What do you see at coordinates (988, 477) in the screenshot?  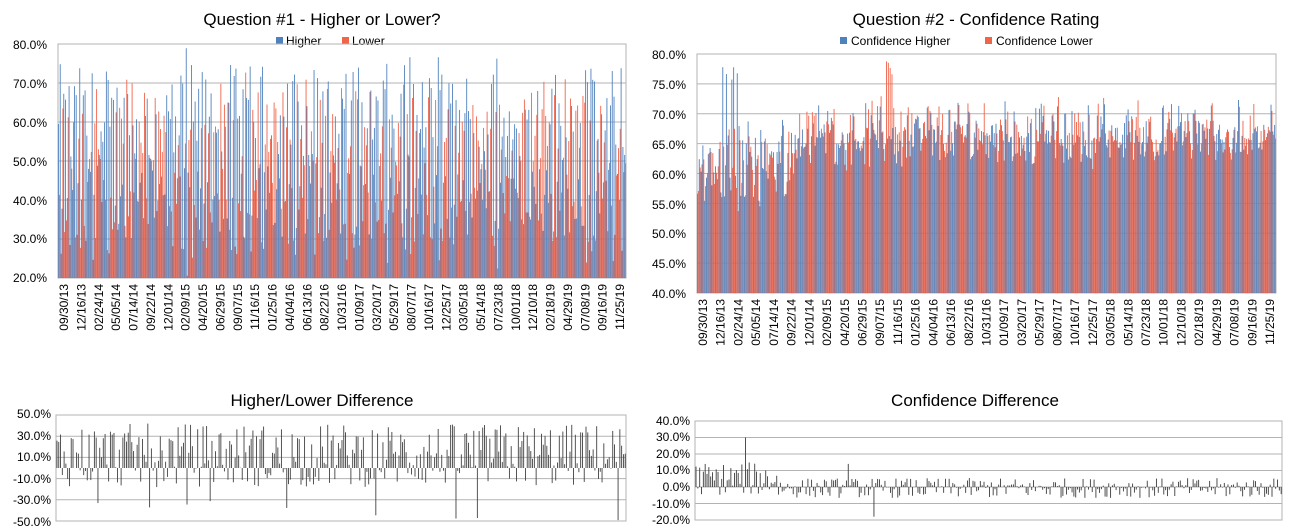 I see `chart-conf-diff-bars` at bounding box center [988, 477].